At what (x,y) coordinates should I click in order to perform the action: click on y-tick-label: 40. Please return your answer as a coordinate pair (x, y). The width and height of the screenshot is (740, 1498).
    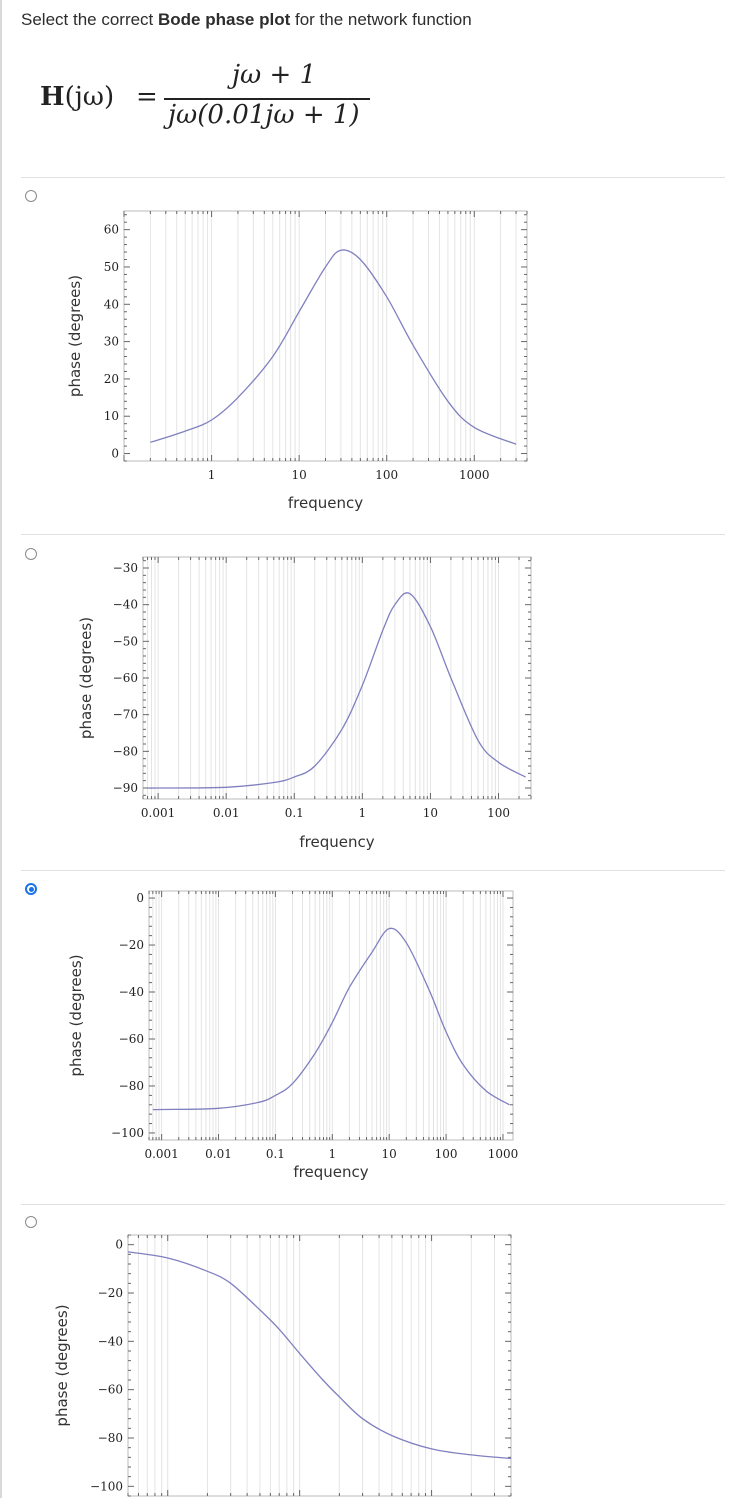
    Looking at the image, I should click on (111, 304).